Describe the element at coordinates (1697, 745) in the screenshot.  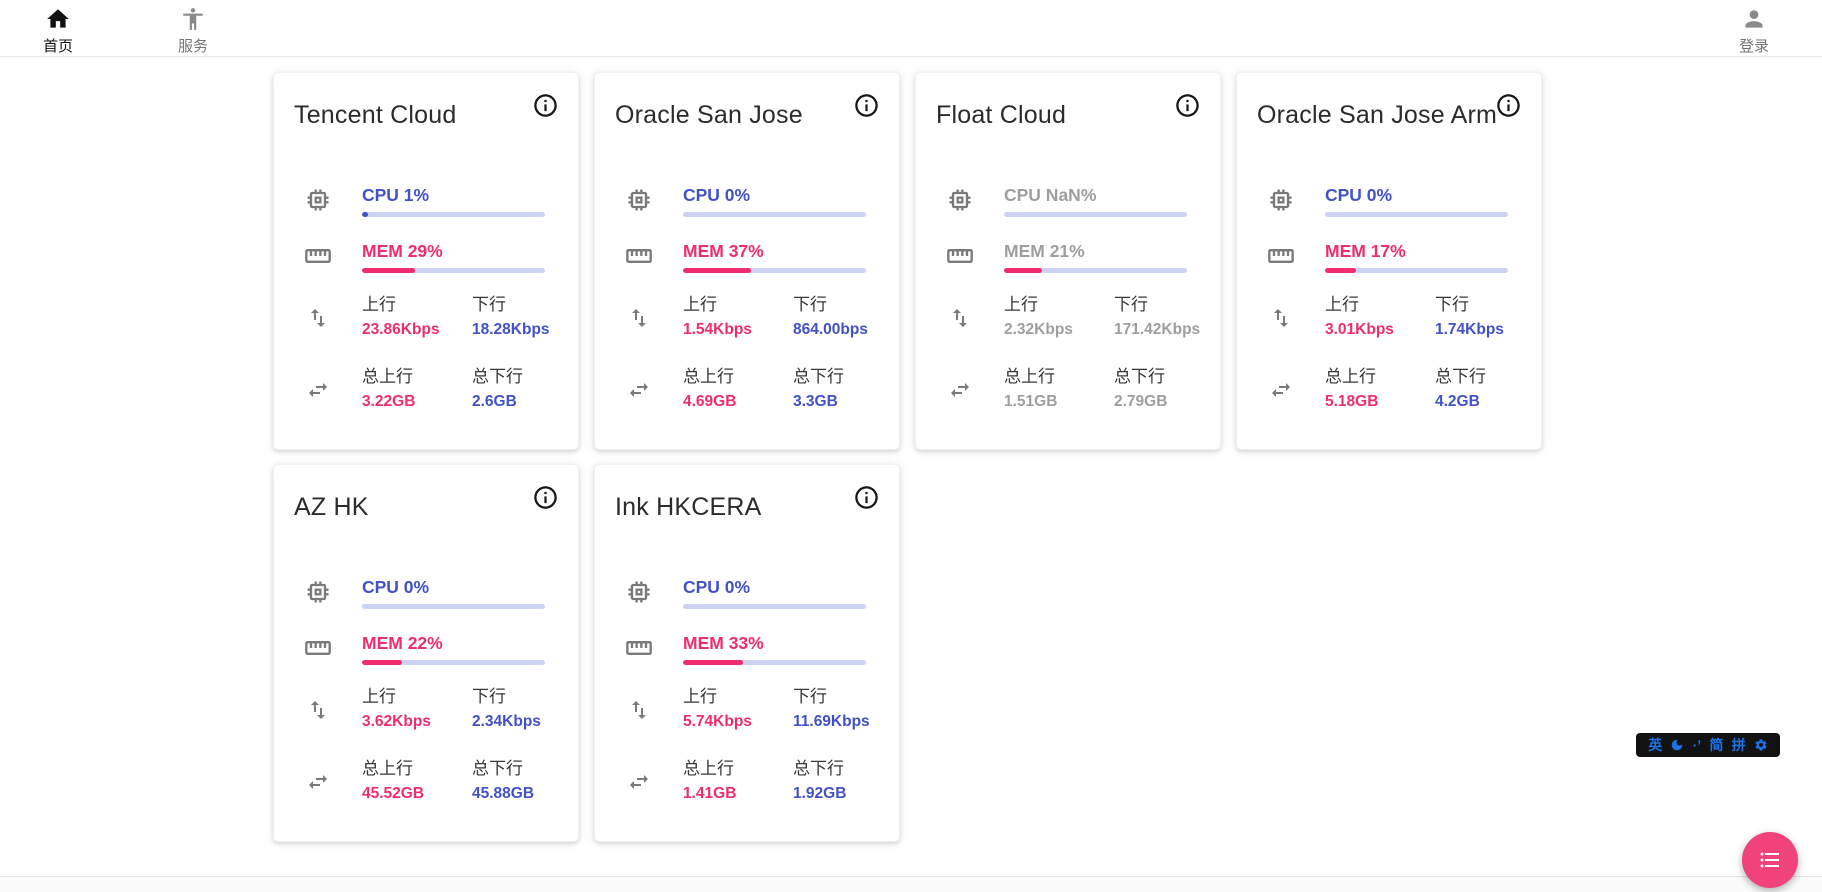
I see `ime-punctuation-toggle: ·’` at that location.